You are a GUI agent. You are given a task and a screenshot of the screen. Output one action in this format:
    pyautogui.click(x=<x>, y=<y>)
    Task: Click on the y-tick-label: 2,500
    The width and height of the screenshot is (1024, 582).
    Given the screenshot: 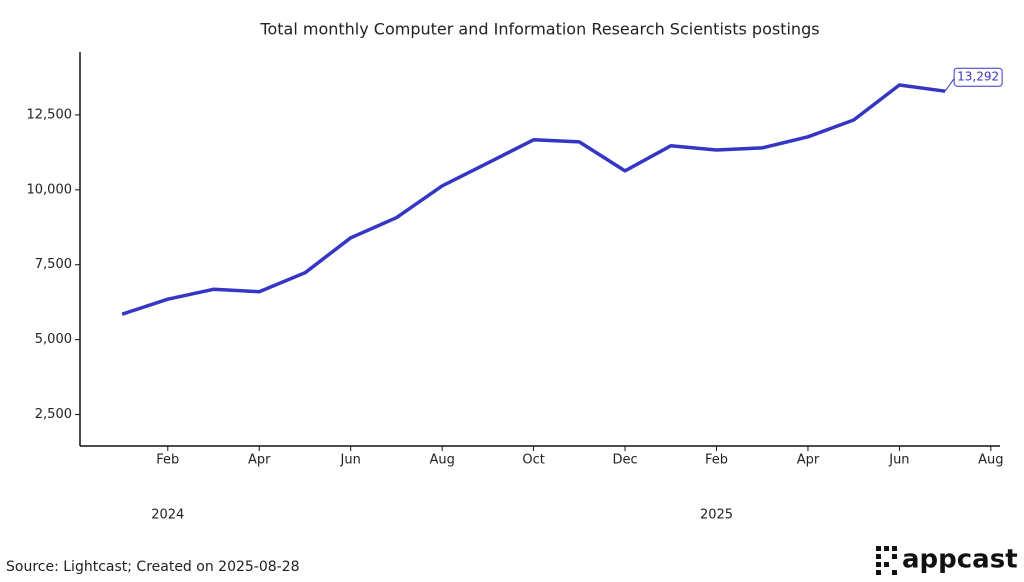 What is the action you would take?
    pyautogui.click(x=53, y=414)
    